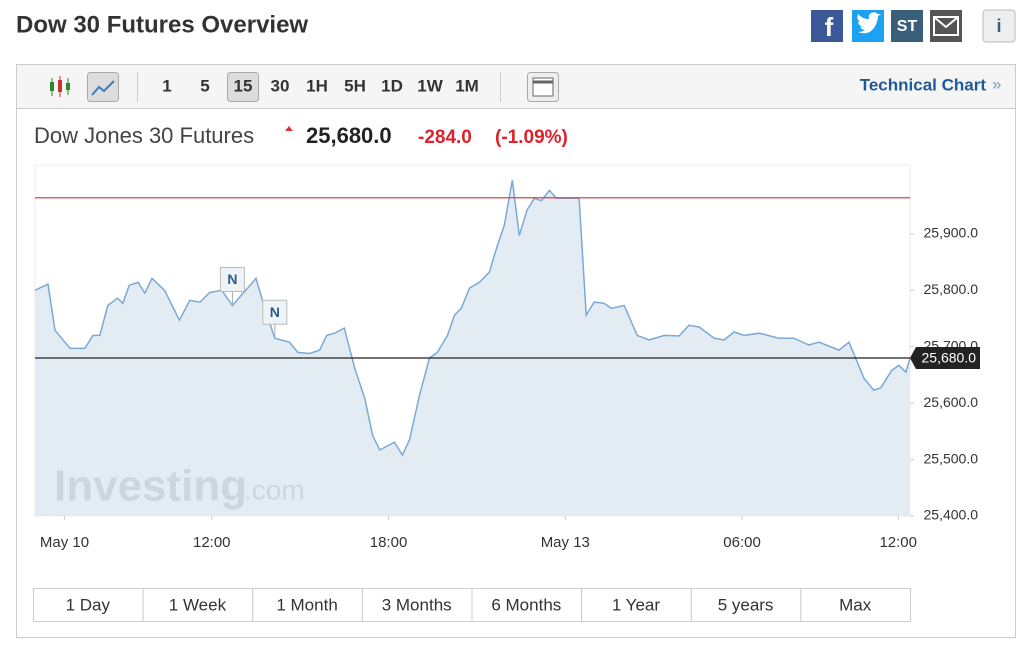  I want to click on interval-button: 1D, so click(392, 85).